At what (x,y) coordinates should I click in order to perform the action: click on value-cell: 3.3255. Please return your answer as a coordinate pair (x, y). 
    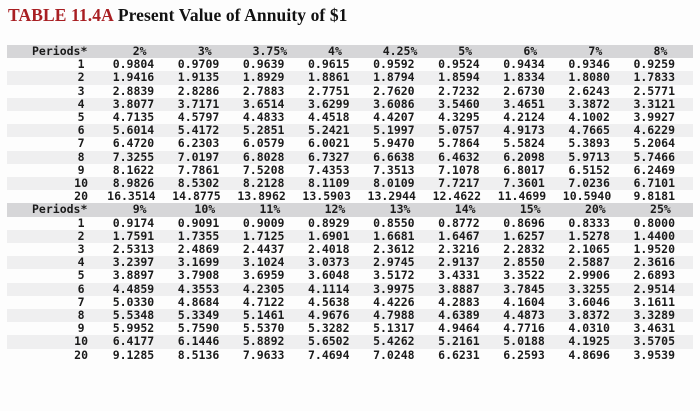
    Looking at the image, I should click on (589, 289).